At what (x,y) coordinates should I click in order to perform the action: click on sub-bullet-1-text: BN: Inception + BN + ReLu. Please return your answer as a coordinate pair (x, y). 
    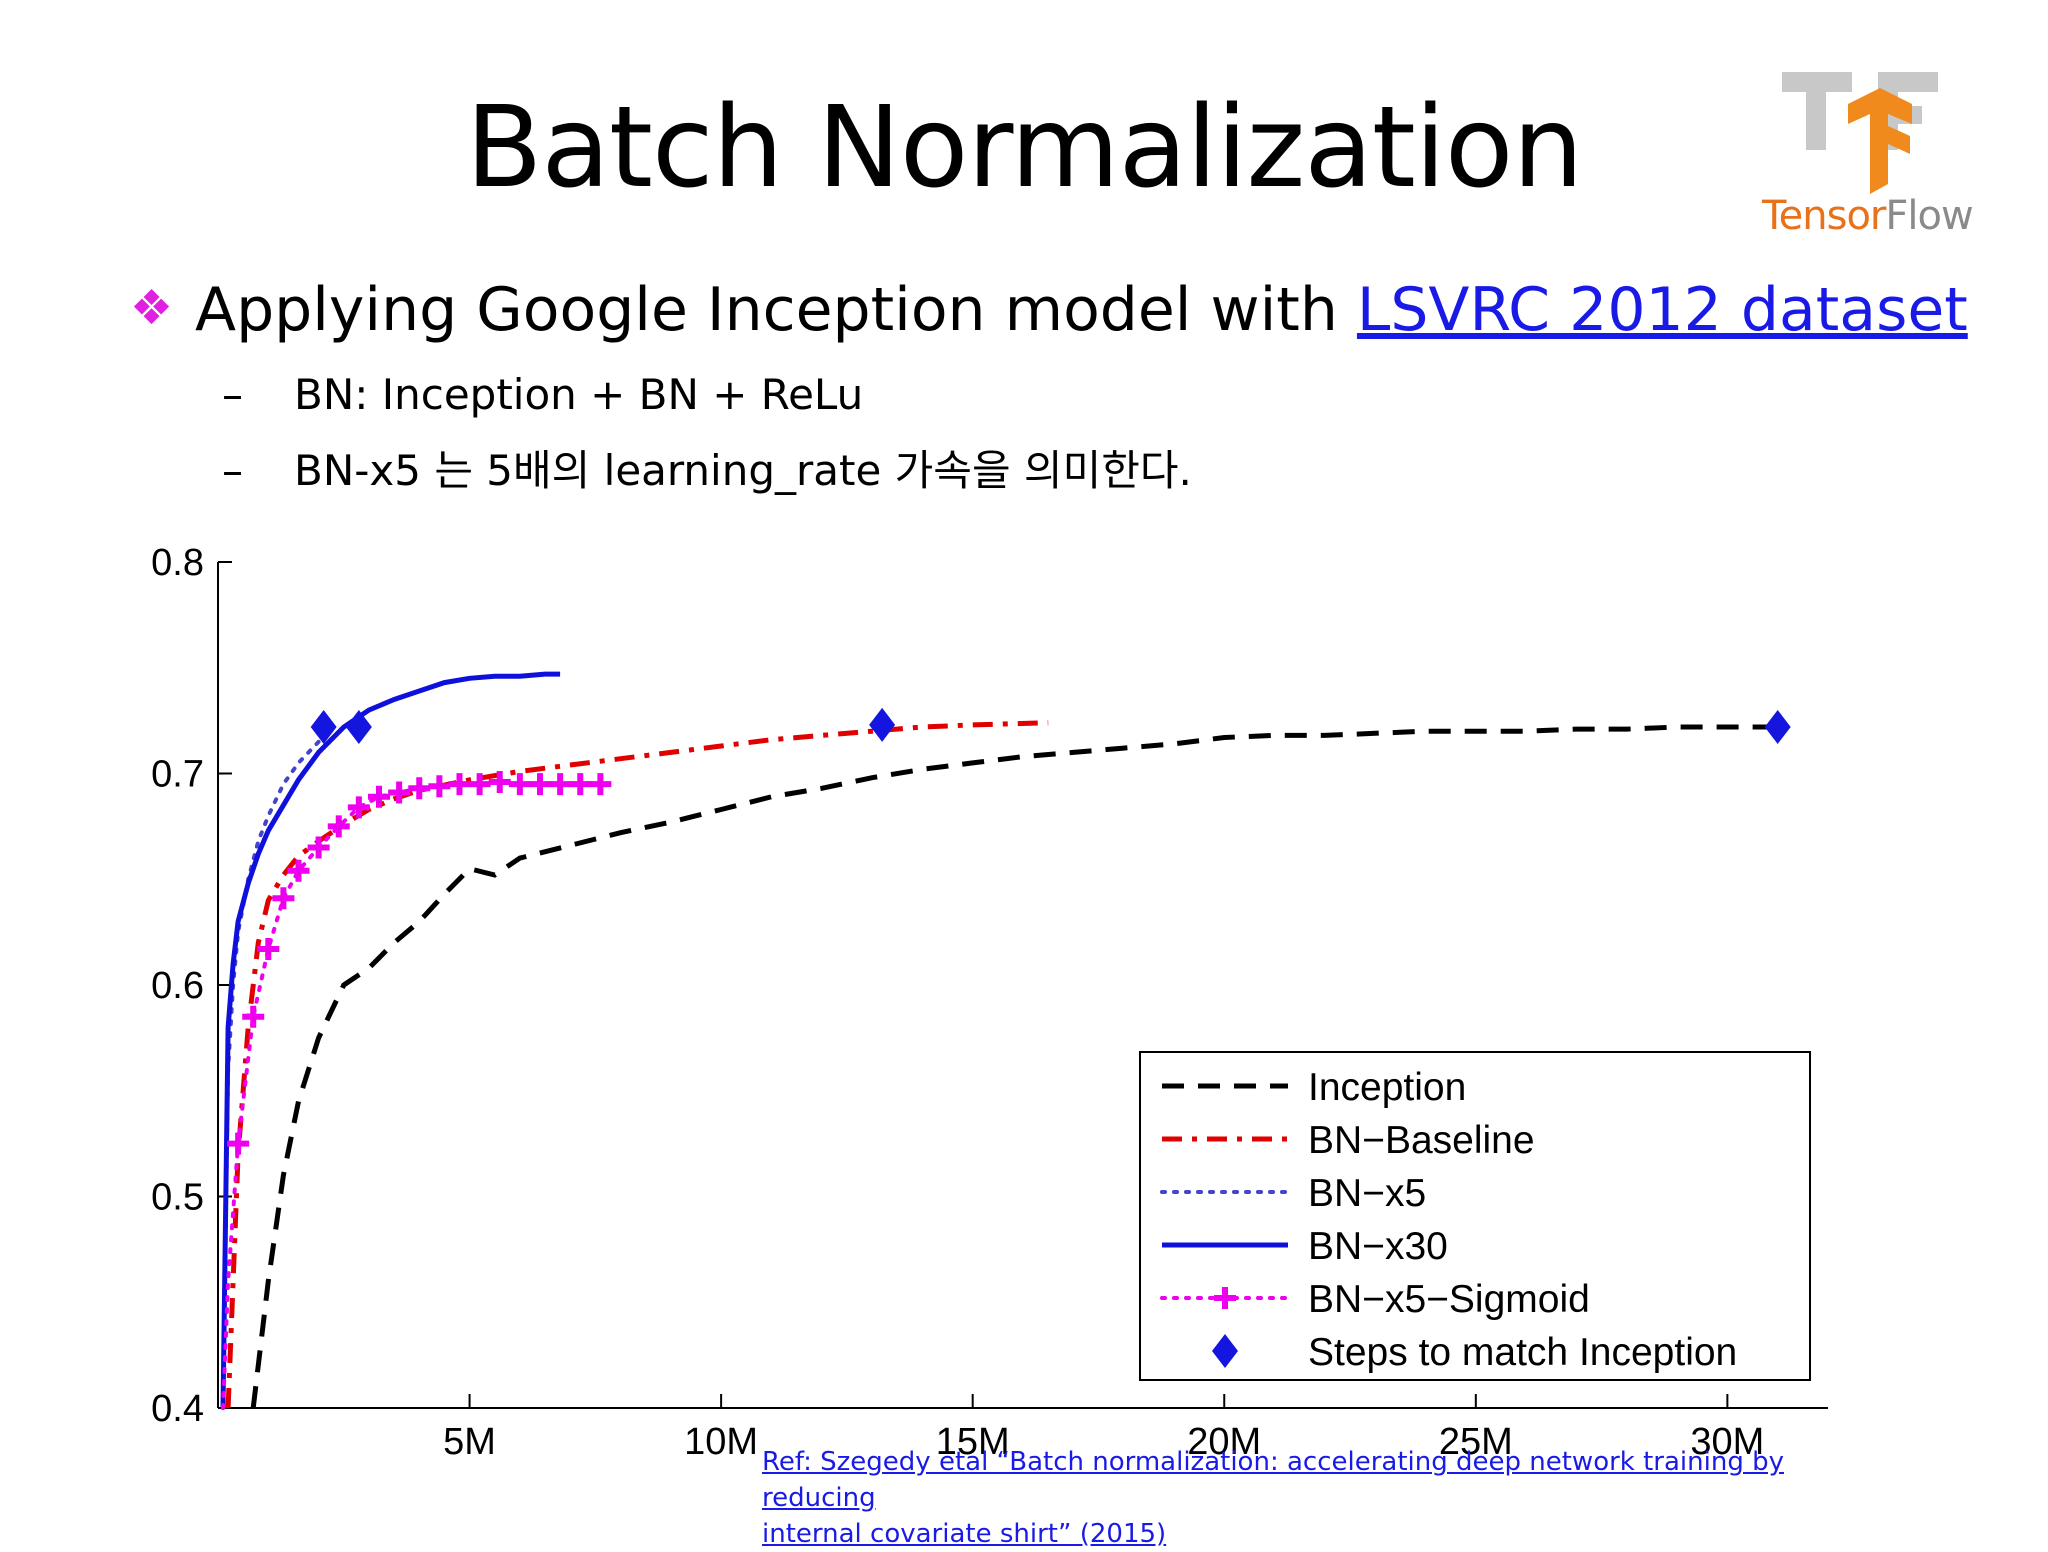
    Looking at the image, I should click on (579, 394).